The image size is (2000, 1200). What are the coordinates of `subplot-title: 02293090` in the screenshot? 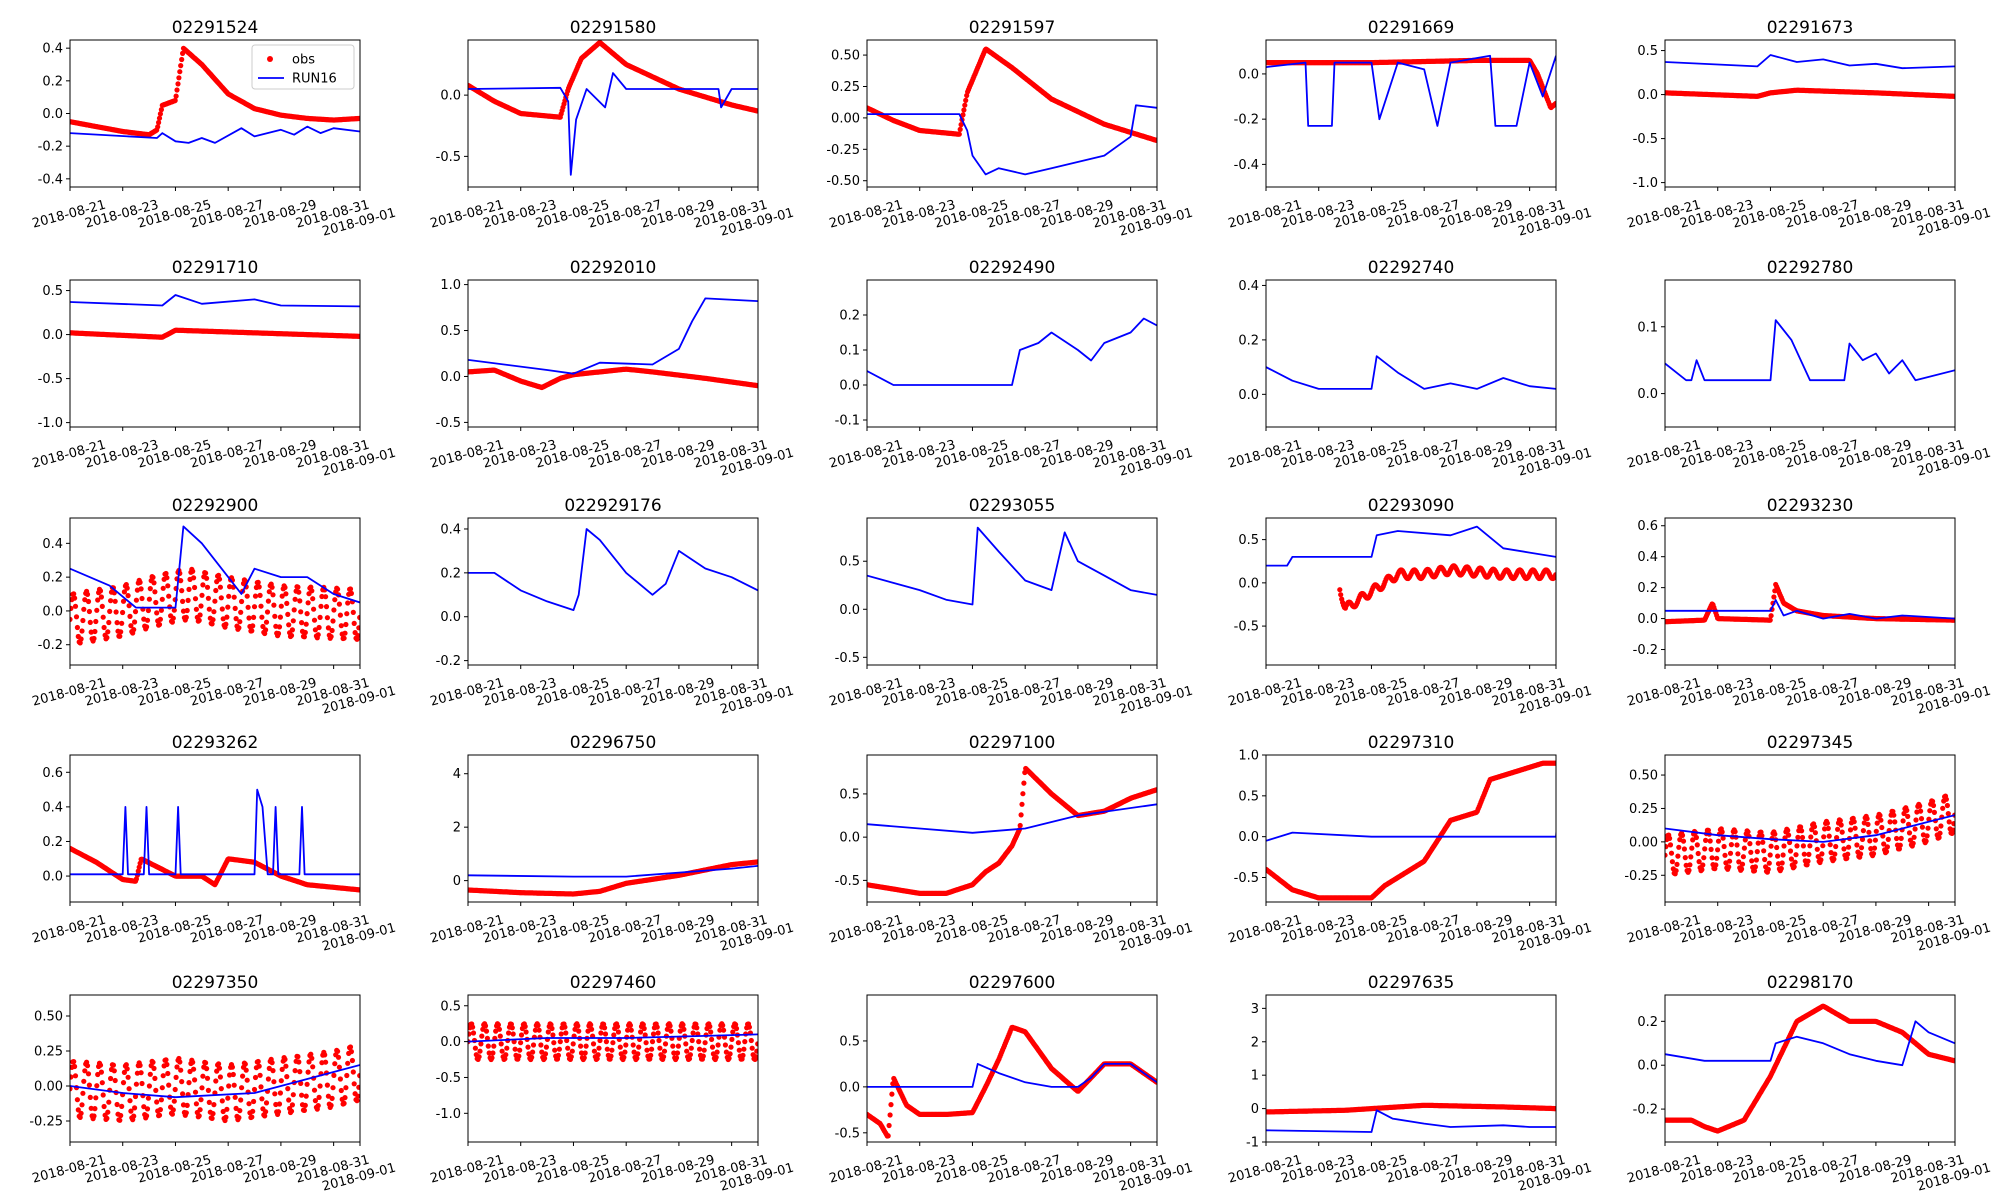 It's located at (1411, 506).